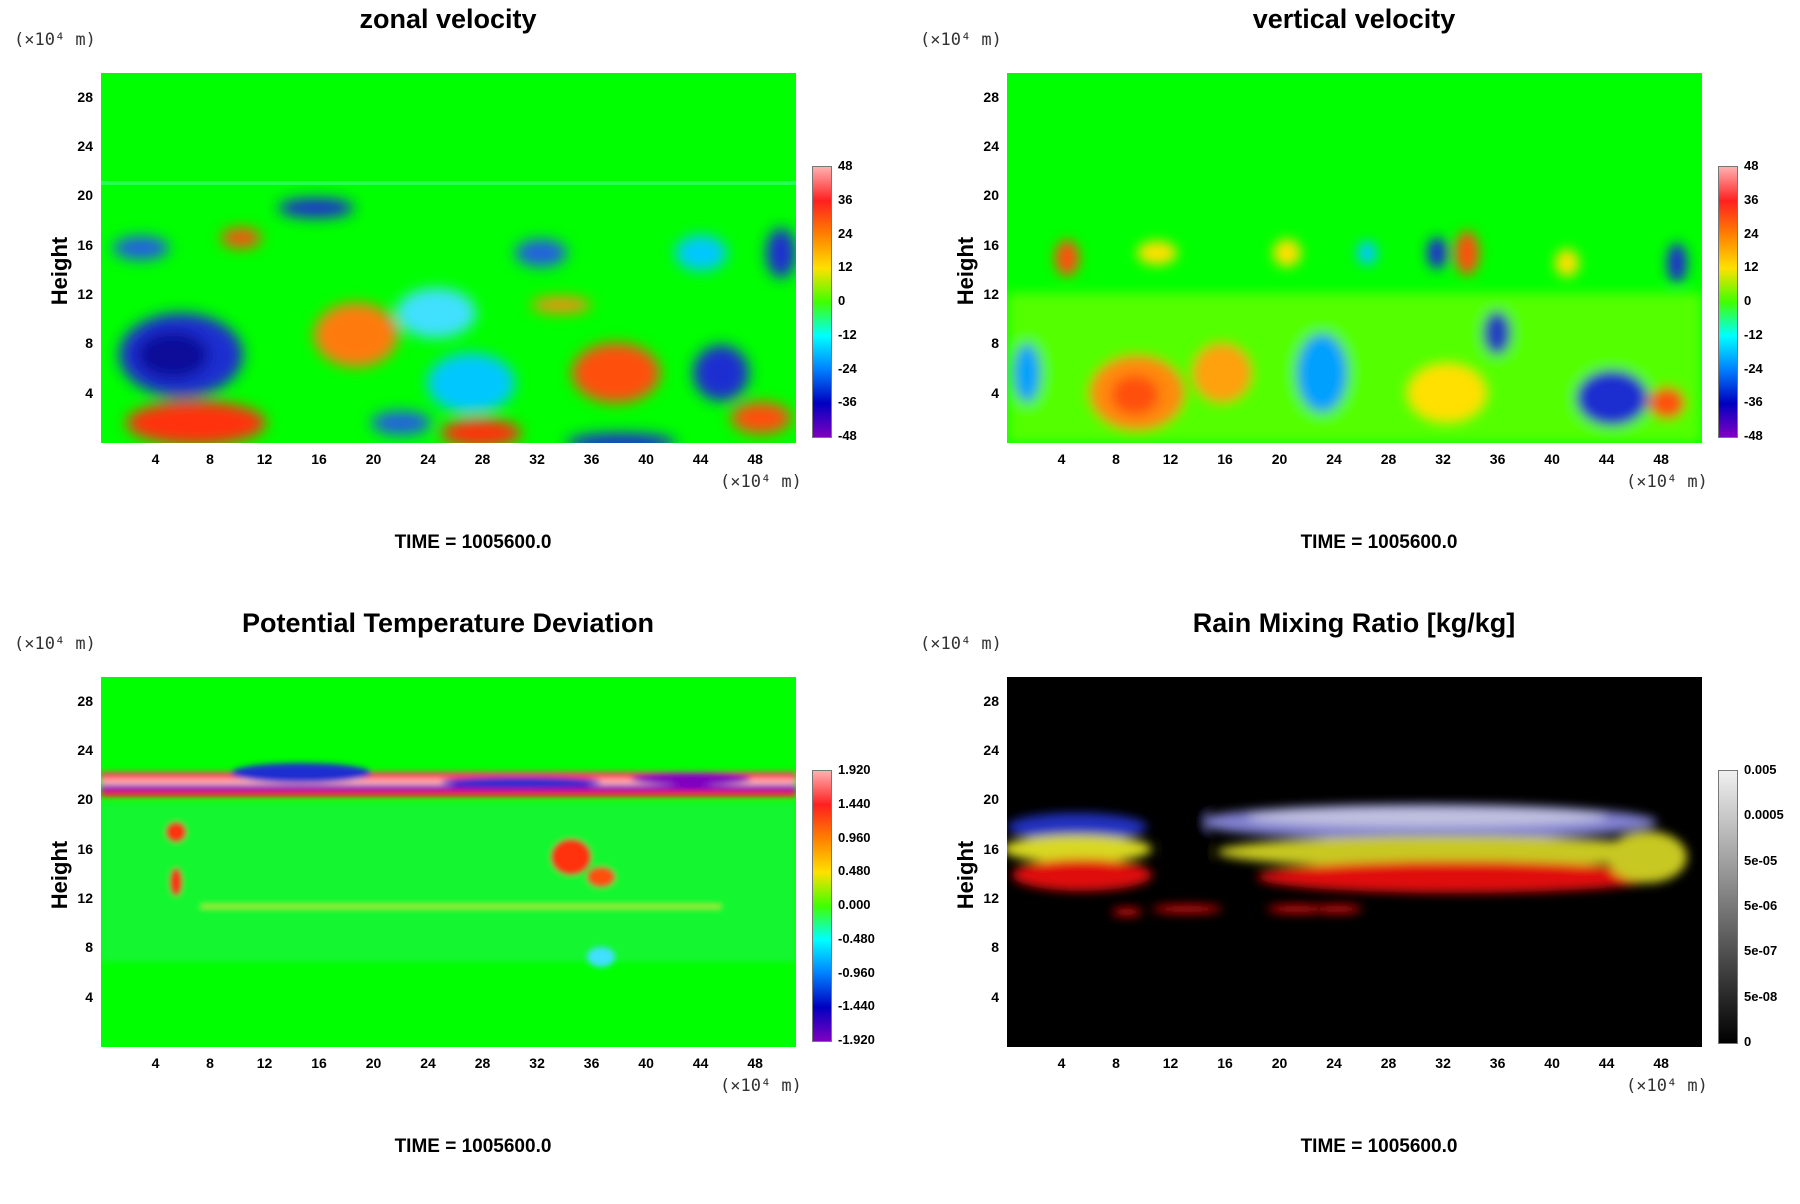 This screenshot has height=1204, width=1800. I want to click on chart-title: Rain Mixing Ratio [kg/kg], so click(1354, 623).